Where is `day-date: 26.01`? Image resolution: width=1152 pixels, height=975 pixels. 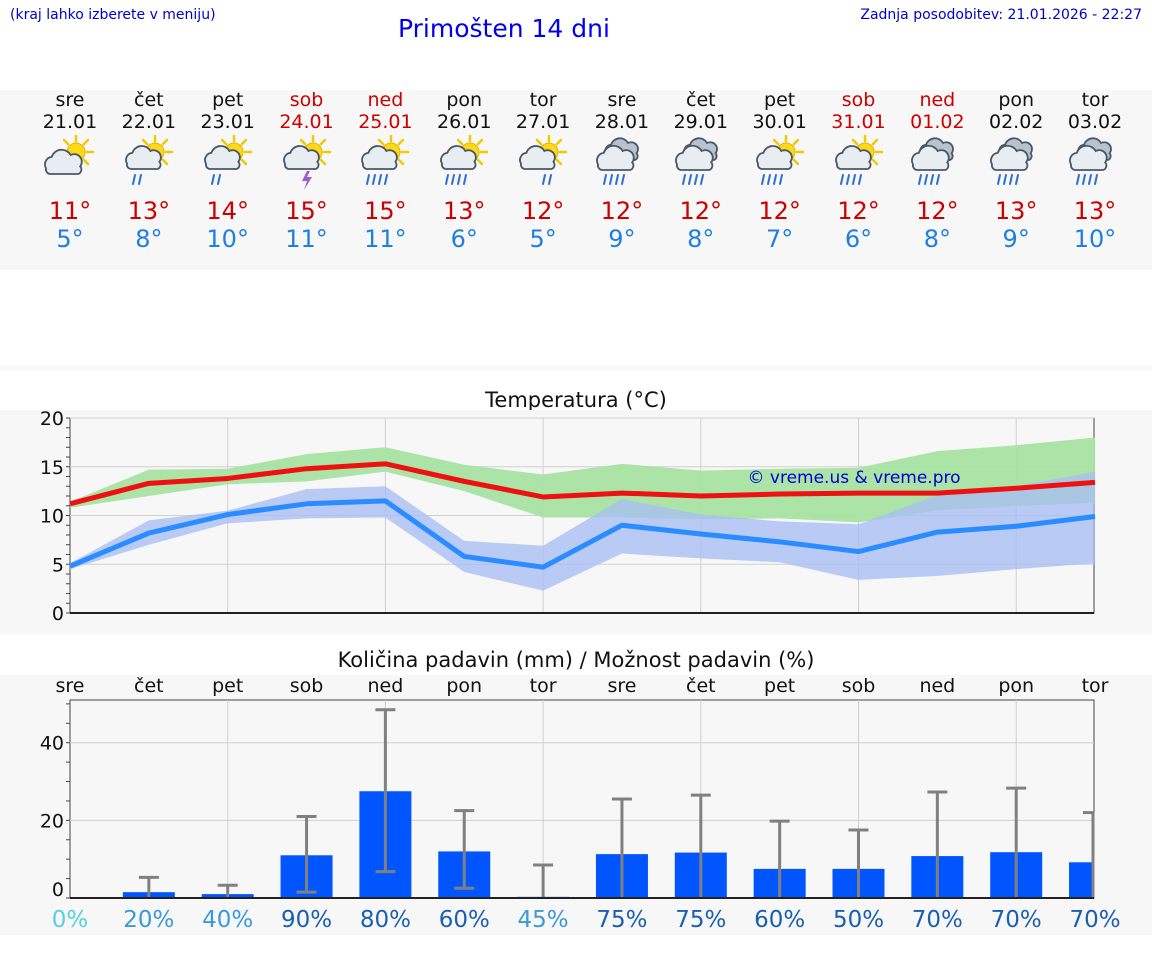
day-date: 26.01 is located at coordinates (464, 122).